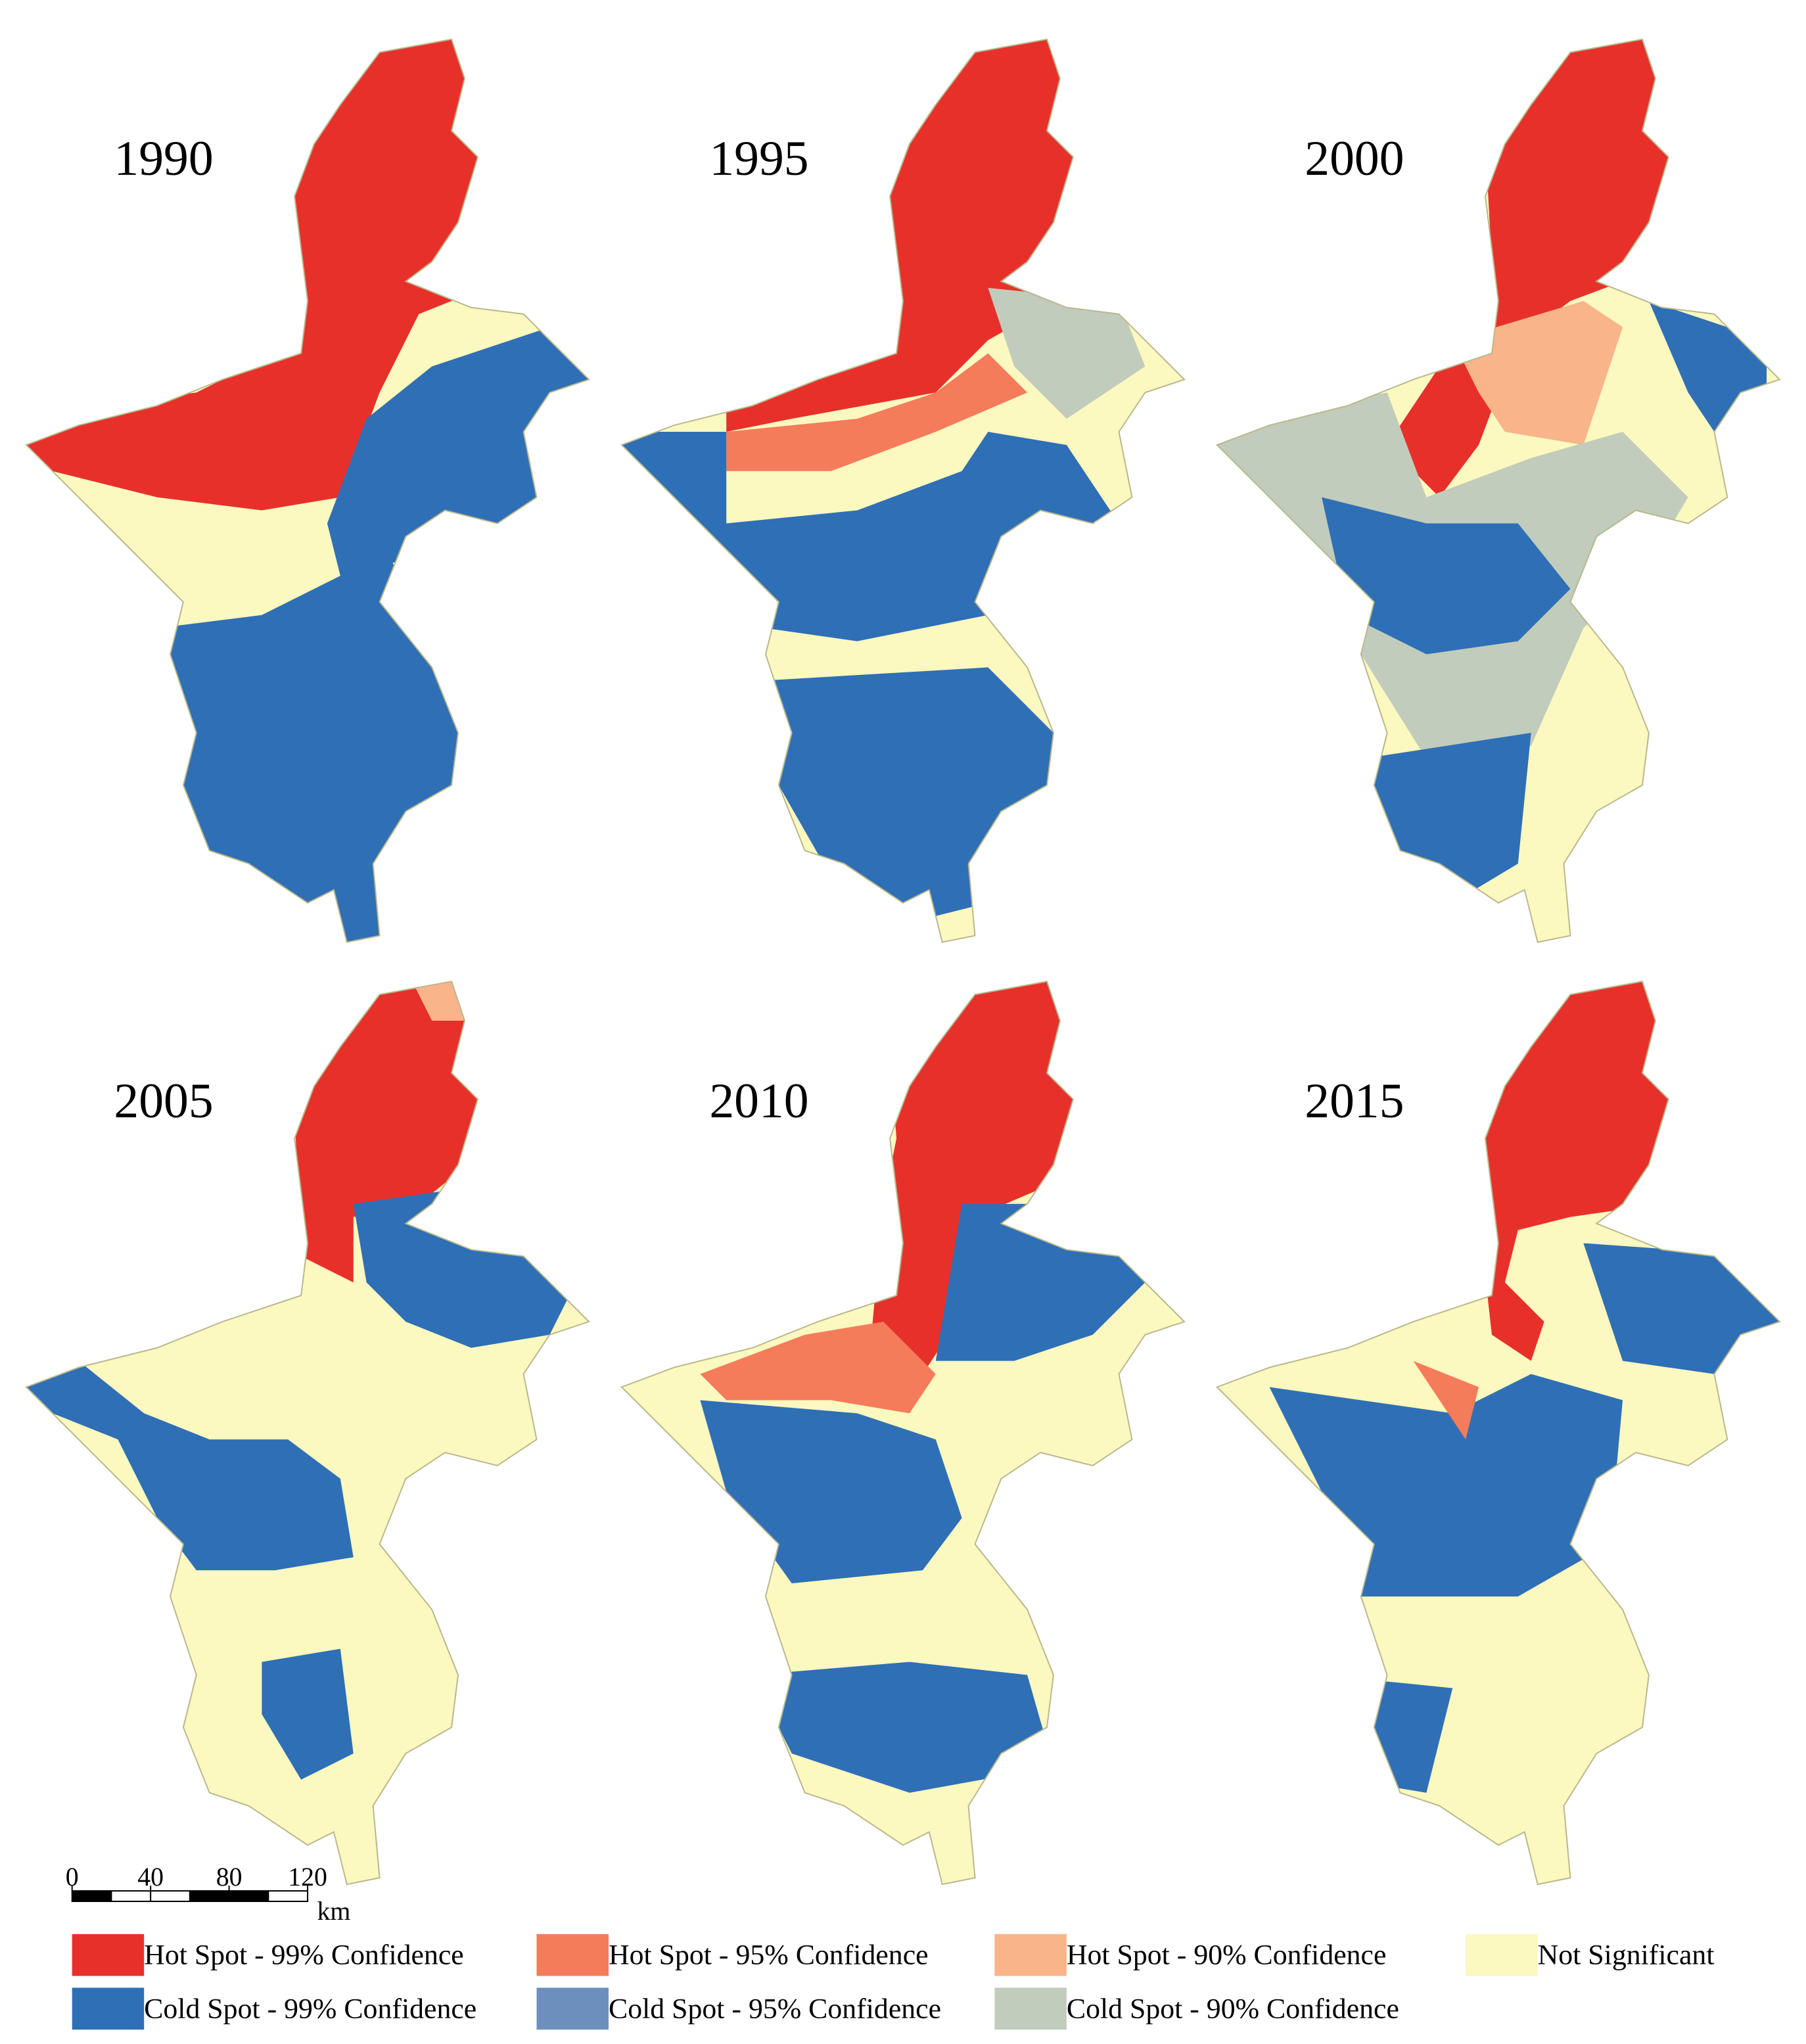  Describe the element at coordinates (1354, 158) in the screenshot. I see `year-label: 2000` at that location.